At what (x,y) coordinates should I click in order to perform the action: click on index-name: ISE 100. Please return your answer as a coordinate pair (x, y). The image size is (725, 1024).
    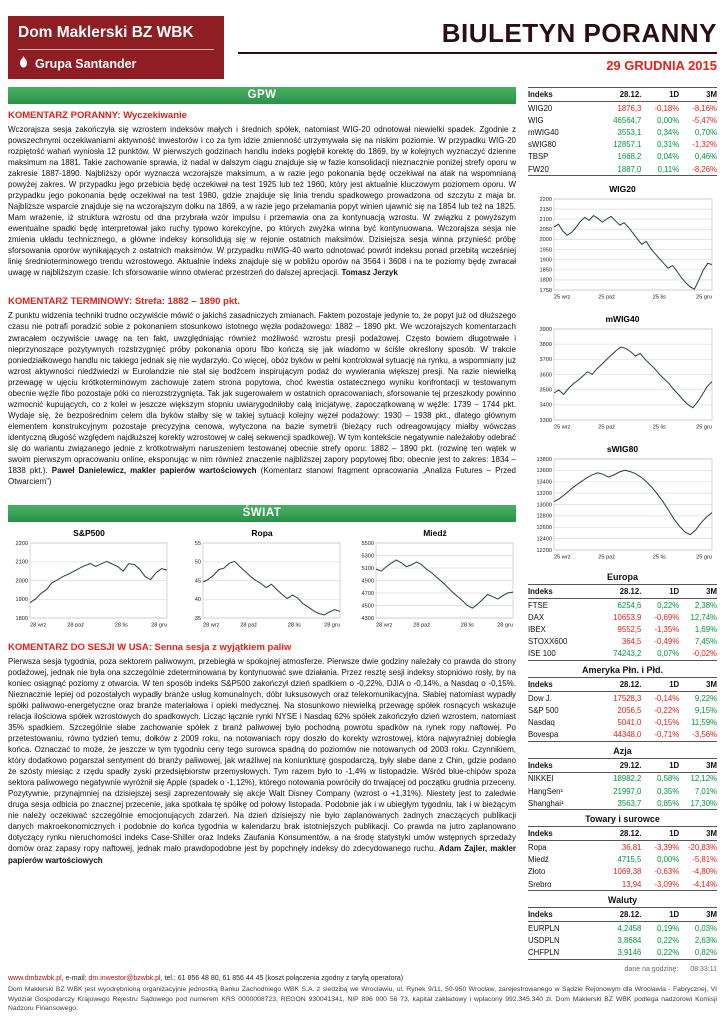
    Looking at the image, I should click on (542, 654).